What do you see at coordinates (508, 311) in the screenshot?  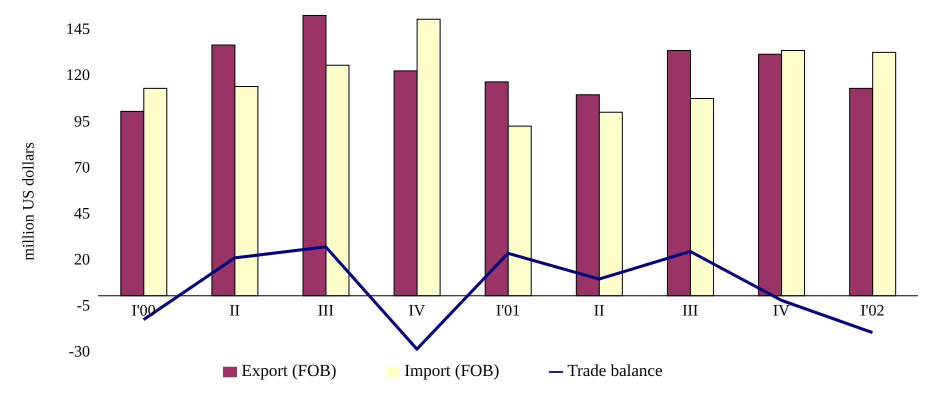 I see `x-tick-label: I'01` at bounding box center [508, 311].